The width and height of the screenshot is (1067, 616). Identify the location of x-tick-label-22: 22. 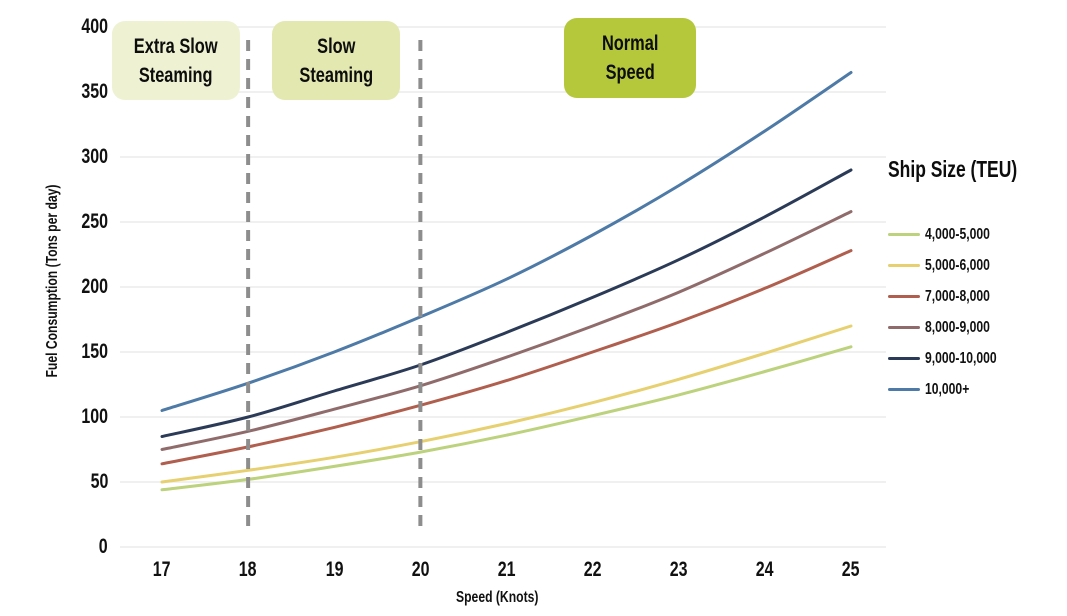
(592, 569).